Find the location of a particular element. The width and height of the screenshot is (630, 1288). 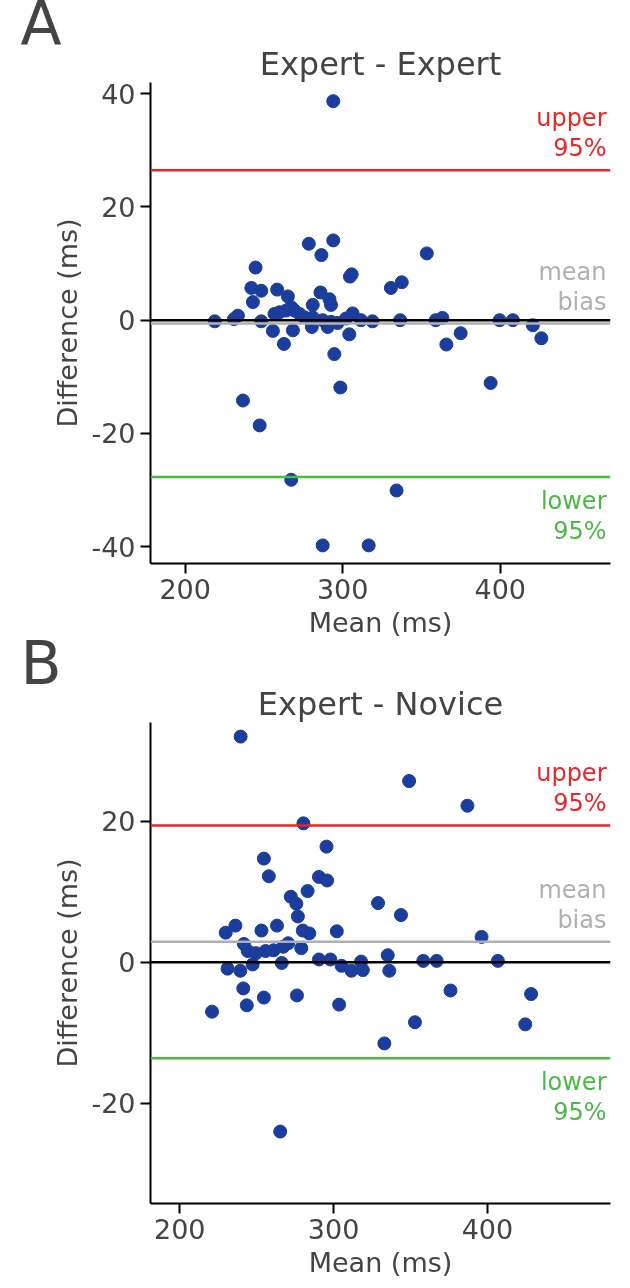

y-tick-label: 40 is located at coordinates (118, 94).